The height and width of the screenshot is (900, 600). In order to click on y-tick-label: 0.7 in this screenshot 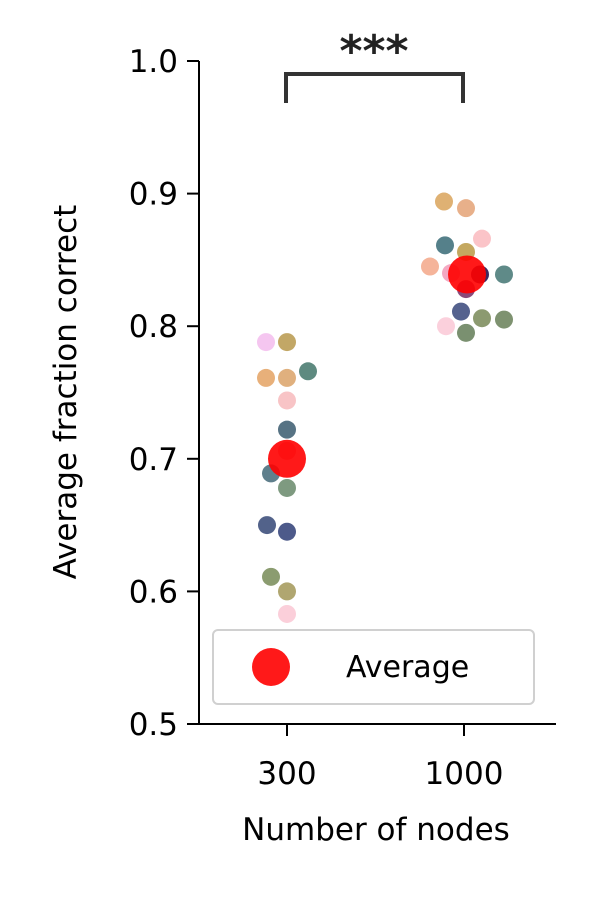, I will do `click(153, 460)`.